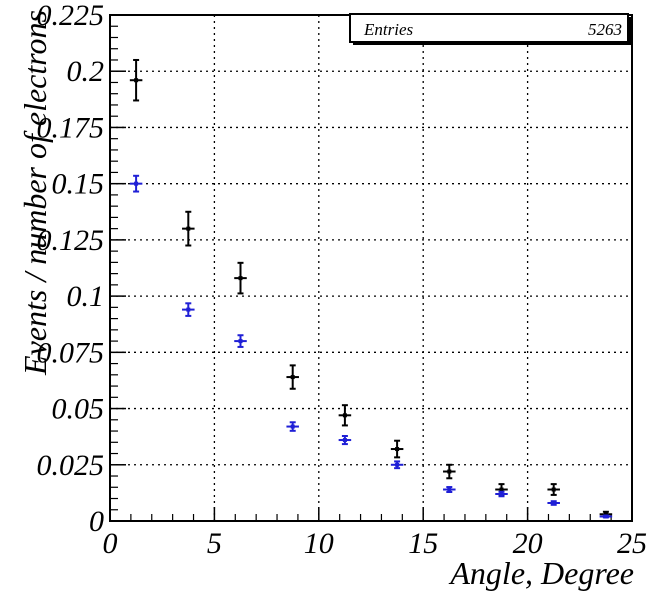 This screenshot has width=652, height=591. Describe the element at coordinates (71, 465) in the screenshot. I see `y-tick-label: 0.025` at that location.